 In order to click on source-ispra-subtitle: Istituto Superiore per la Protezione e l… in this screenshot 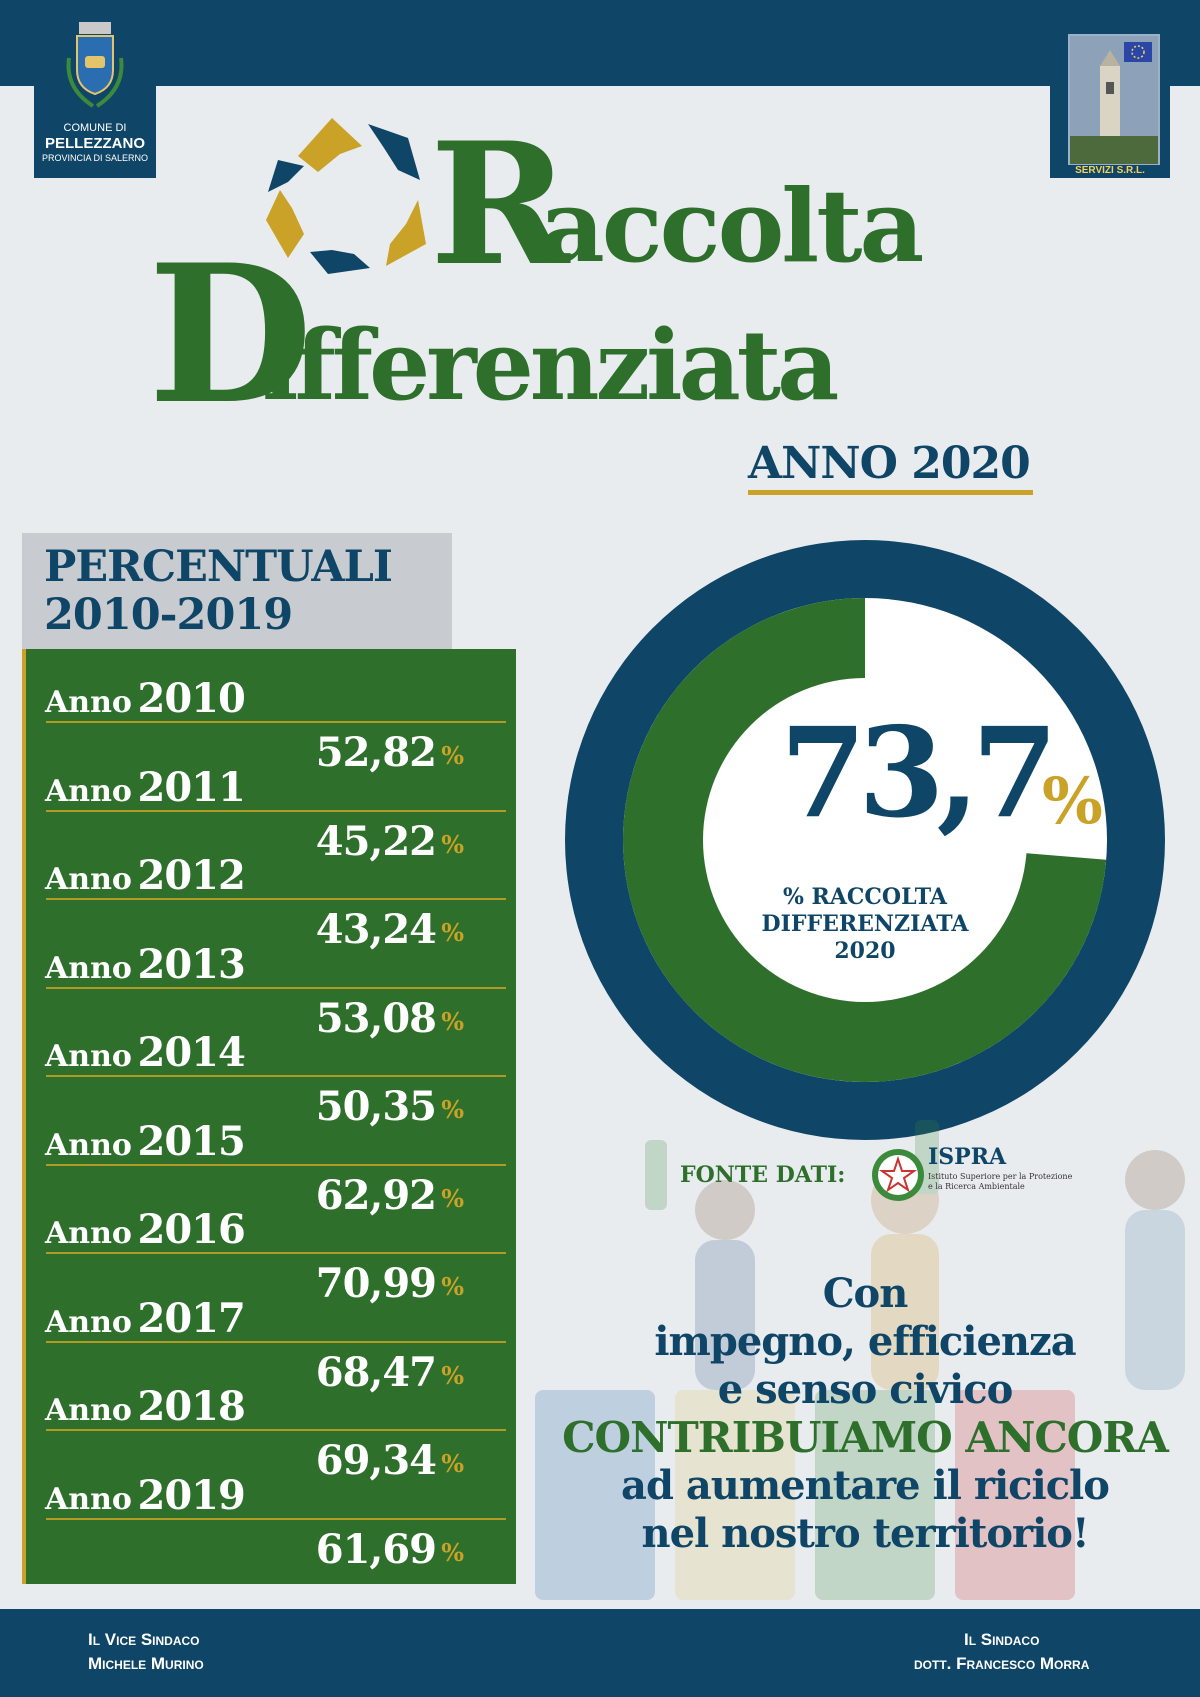, I will do `click(1000, 1181)`.